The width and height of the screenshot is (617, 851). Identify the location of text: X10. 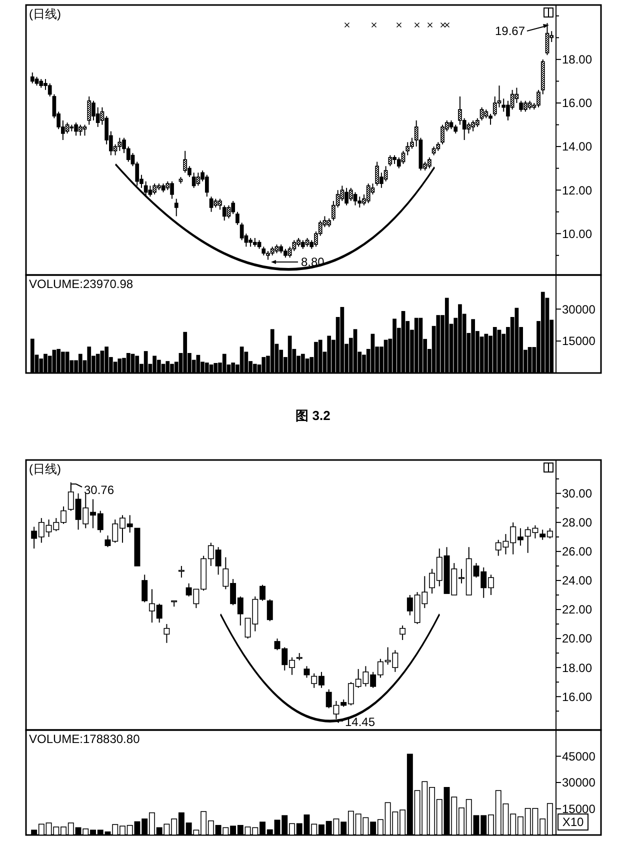
(573, 822).